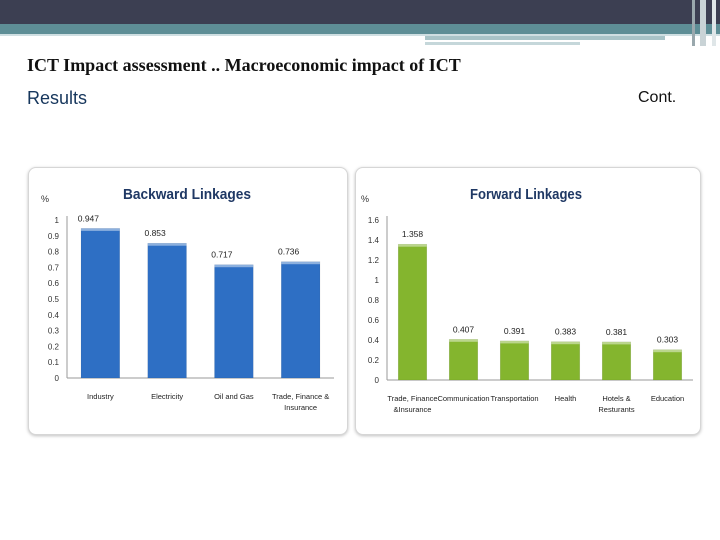 This screenshot has width=720, height=540. Describe the element at coordinates (374, 320) in the screenshot. I see `chart-1-y-tick-label: 0.6` at that location.